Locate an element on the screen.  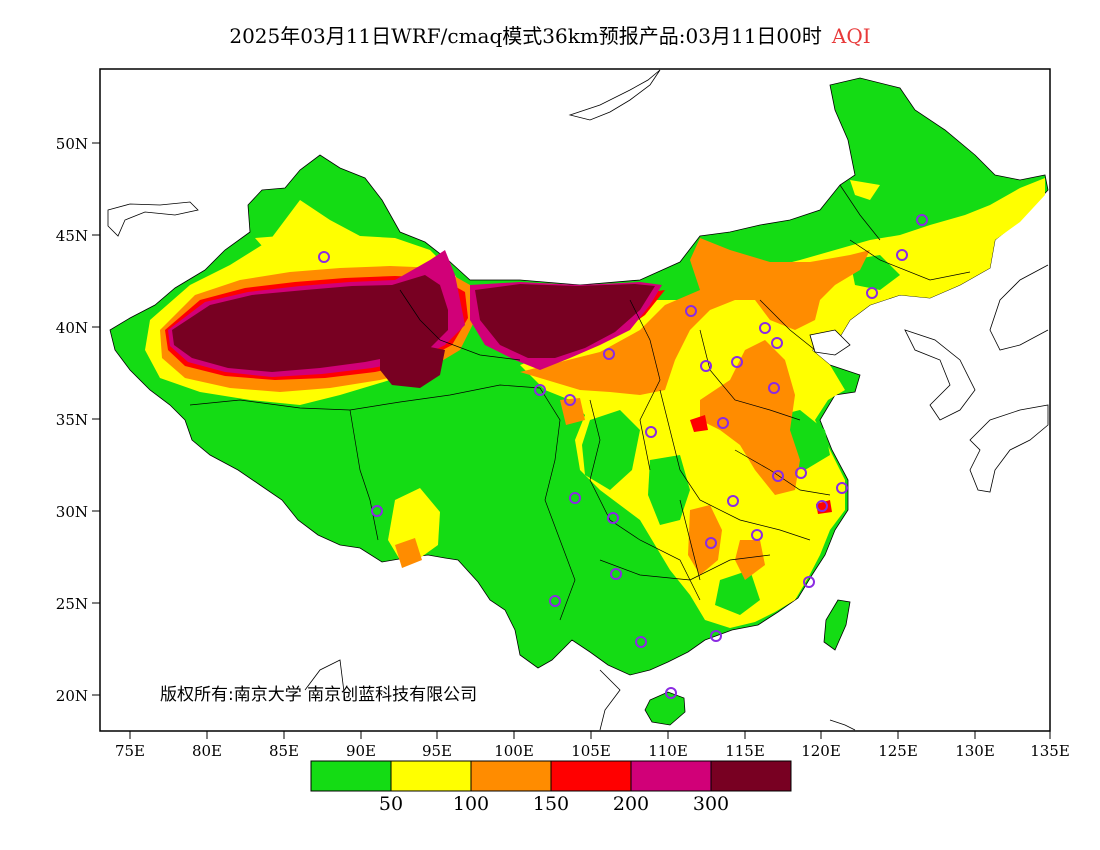
title-text: 2025年03月11日WRF/cmaq模式36km预报产品:03月11日00时 is located at coordinates (525, 36).